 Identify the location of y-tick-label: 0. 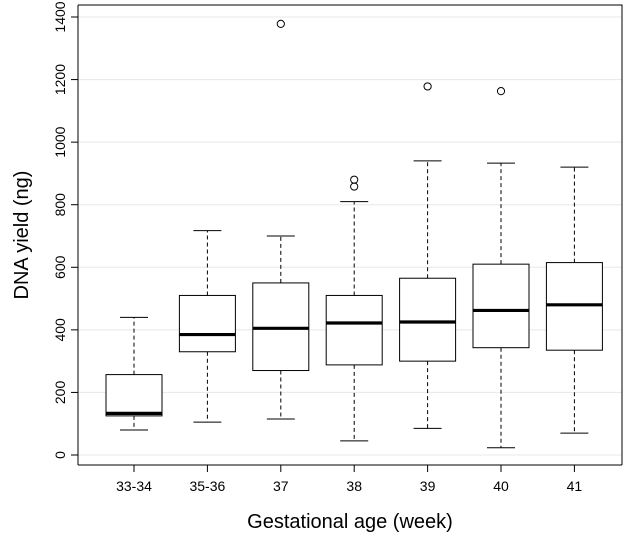
(60, 455).